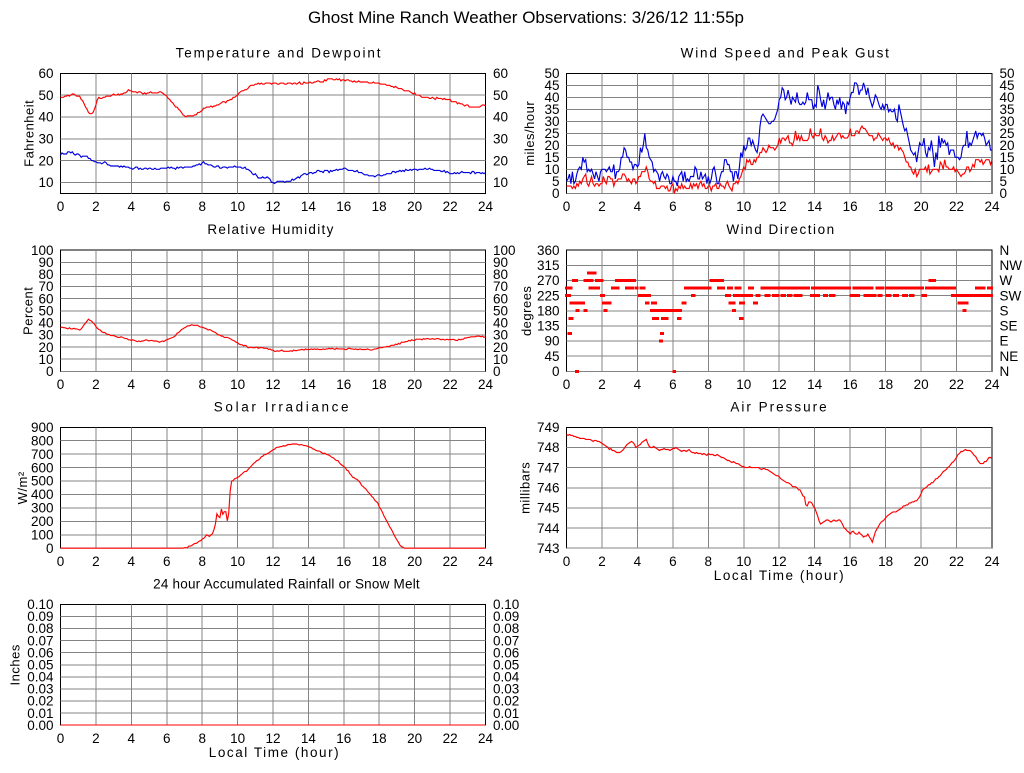  I want to click on svg-text: 180, so click(548, 310).